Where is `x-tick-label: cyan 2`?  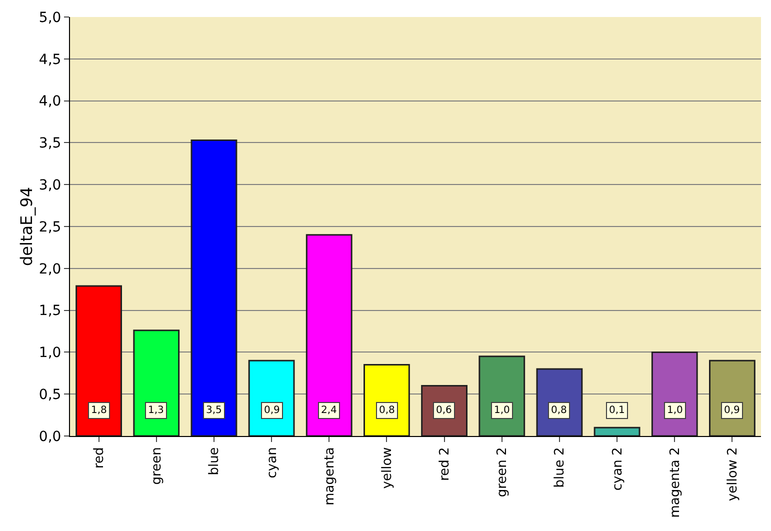 x-tick-label: cyan 2 is located at coordinates (618, 469).